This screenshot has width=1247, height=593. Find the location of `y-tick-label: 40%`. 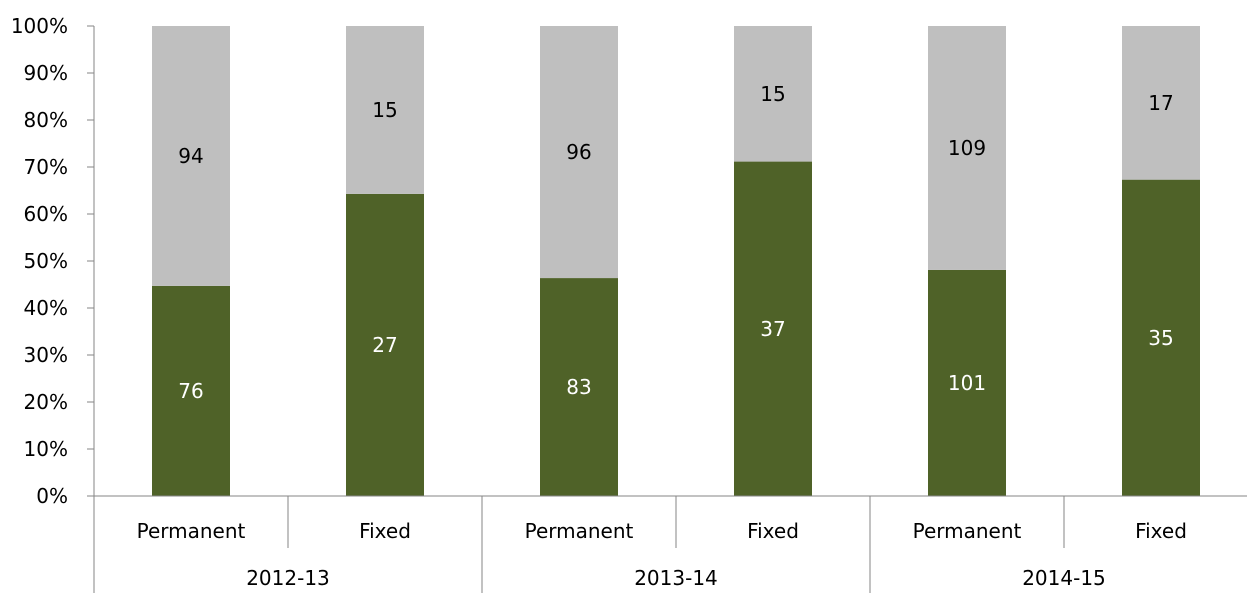

y-tick-label: 40% is located at coordinates (46, 308).